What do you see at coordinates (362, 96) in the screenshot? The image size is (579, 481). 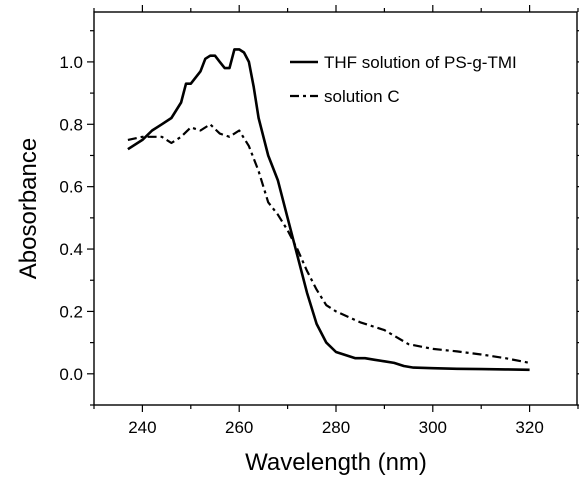 I see `legend-label-2: solution C` at bounding box center [362, 96].